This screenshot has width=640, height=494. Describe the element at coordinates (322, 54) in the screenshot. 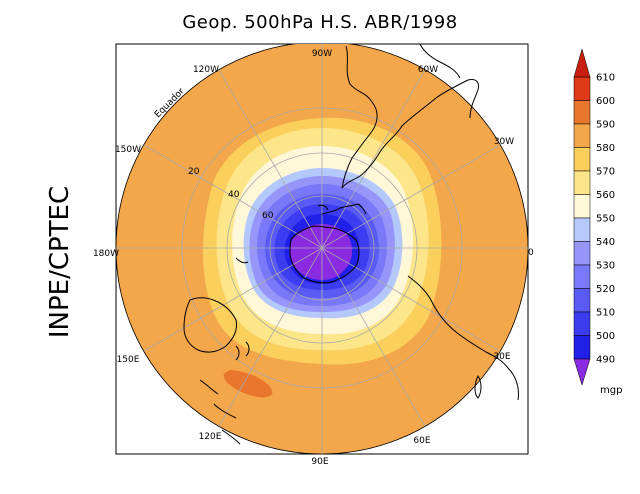

I see `lon-label-90w: 90W` at that location.